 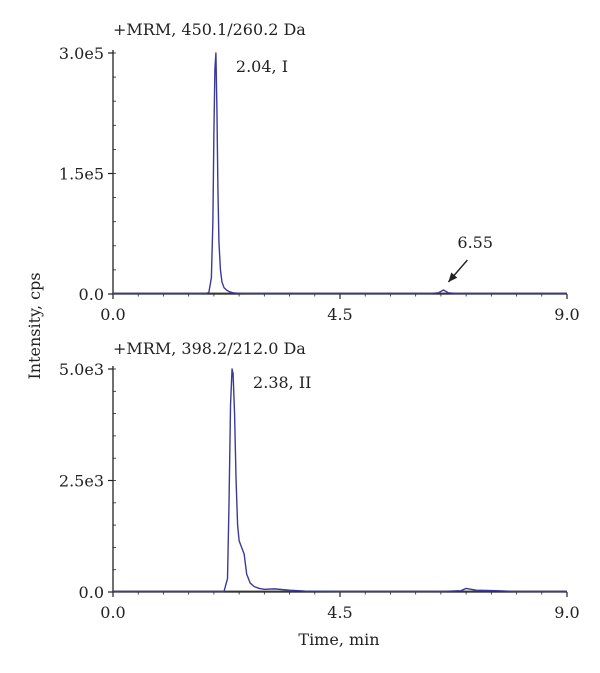 What do you see at coordinates (34, 325) in the screenshot?
I see `y-axis-label: Intensity, cps` at bounding box center [34, 325].